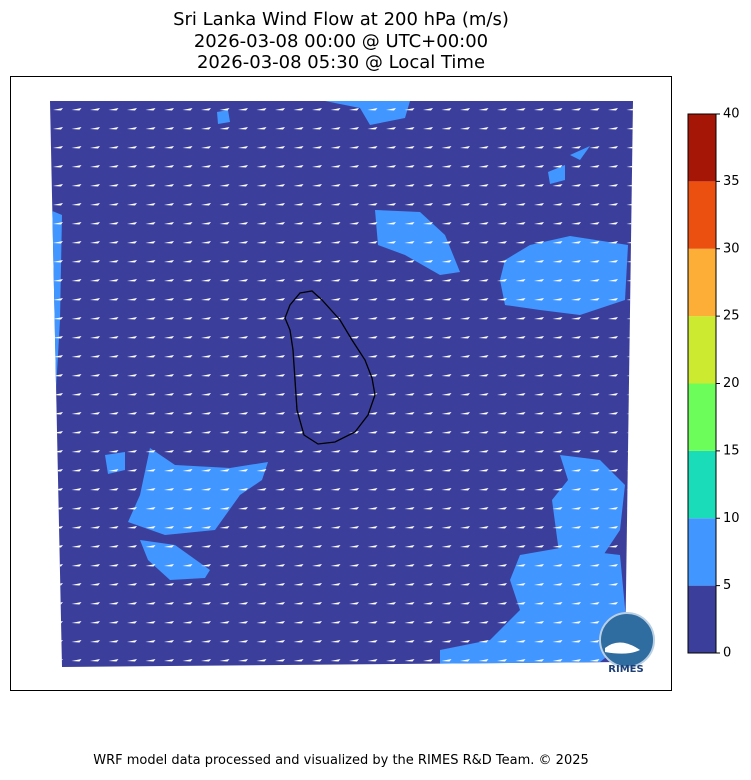  Describe the element at coordinates (731, 450) in the screenshot. I see `colorbar-tick-label: 15` at that location.